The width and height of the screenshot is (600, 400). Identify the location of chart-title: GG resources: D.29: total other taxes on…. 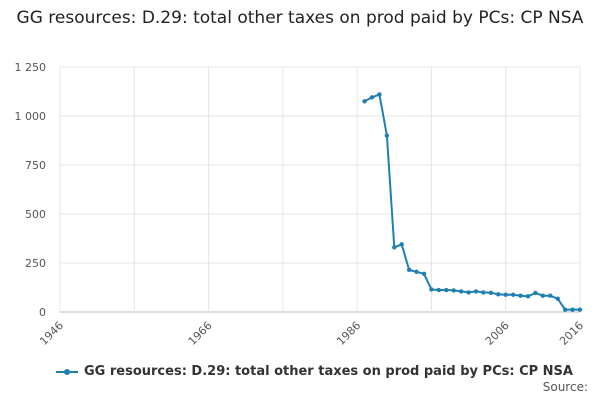
(300, 18).